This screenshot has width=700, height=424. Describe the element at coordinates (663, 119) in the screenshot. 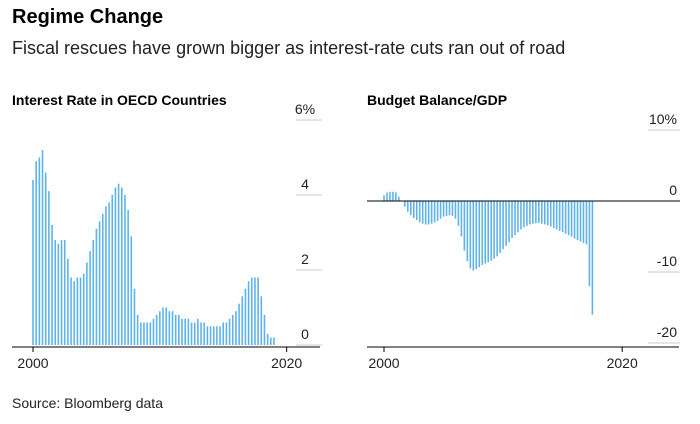

I see `budget-ytick-label: 10%` at that location.